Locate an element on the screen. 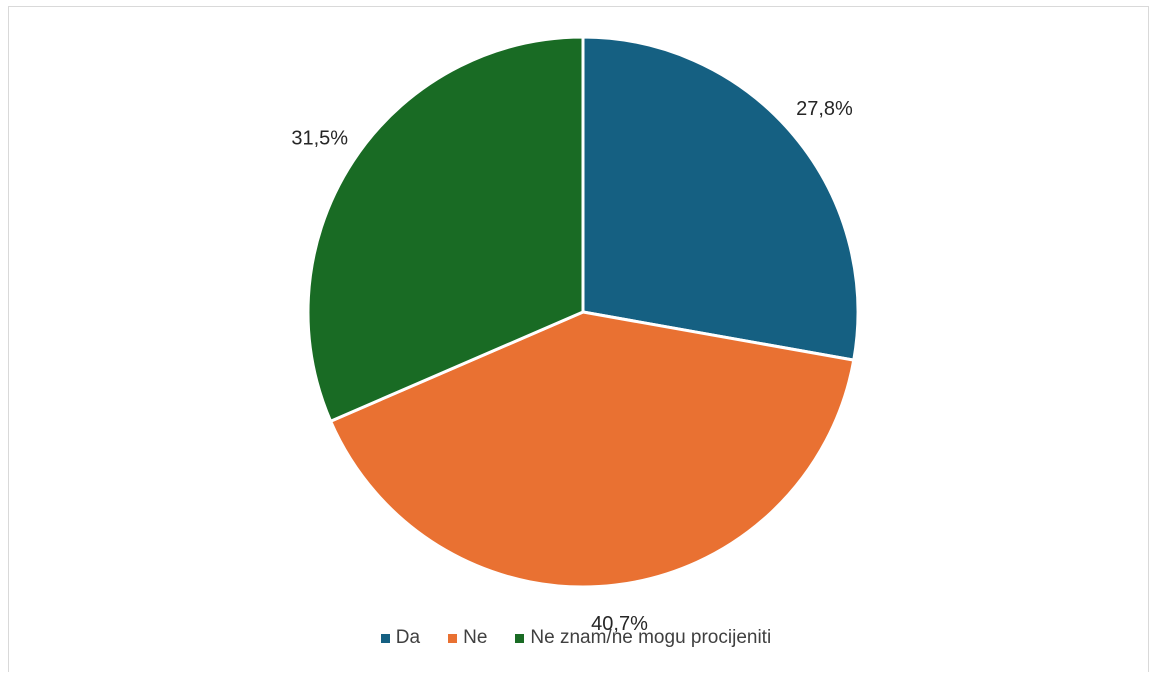 This screenshot has width=1152, height=673. pie-slice-da is located at coordinates (720, 198).